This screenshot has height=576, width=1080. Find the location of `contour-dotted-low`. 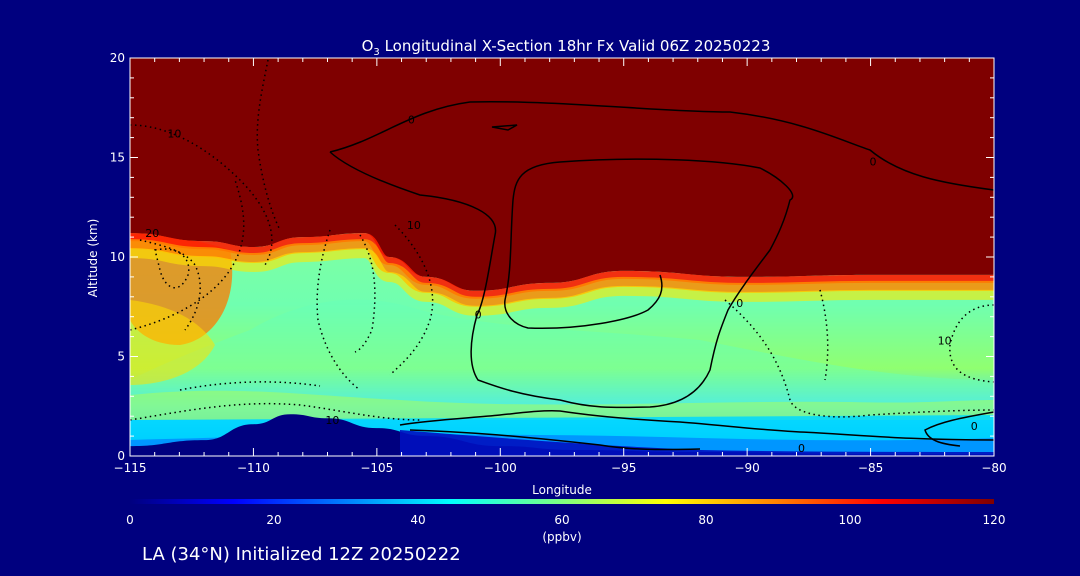

contour-dotted-low is located at coordinates (275, 411).